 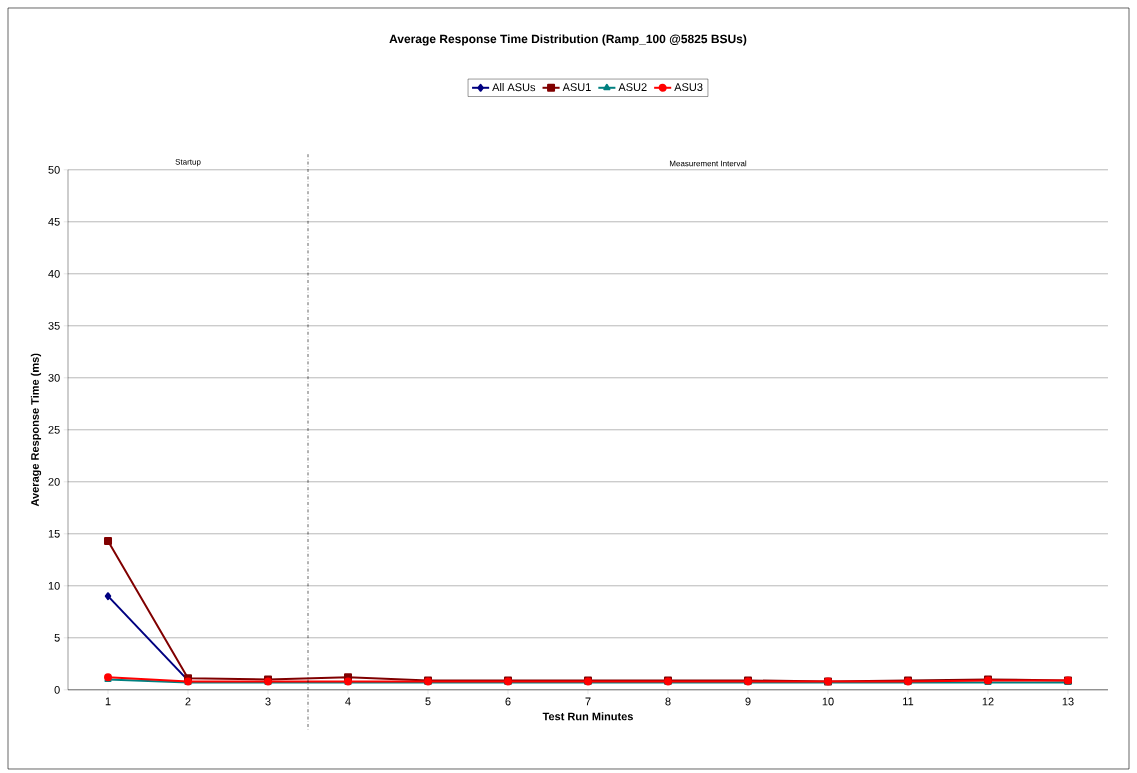 I want to click on x-tick-label: 11, so click(x=908, y=701).